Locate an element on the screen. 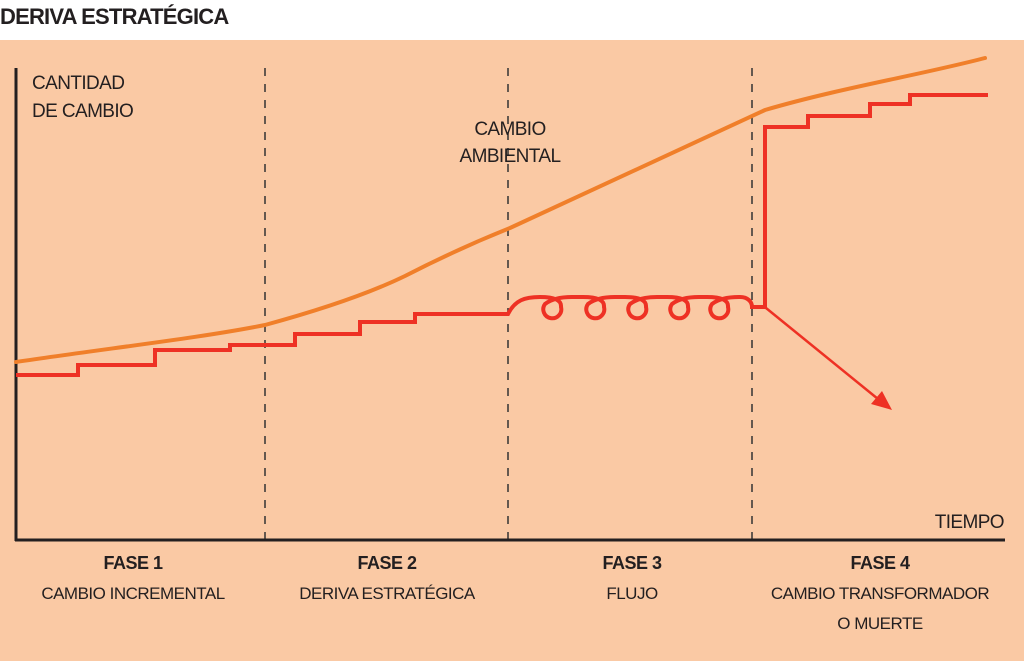 The width and height of the screenshot is (1024, 661). phase-4-description: O MUERTE is located at coordinates (880, 623).